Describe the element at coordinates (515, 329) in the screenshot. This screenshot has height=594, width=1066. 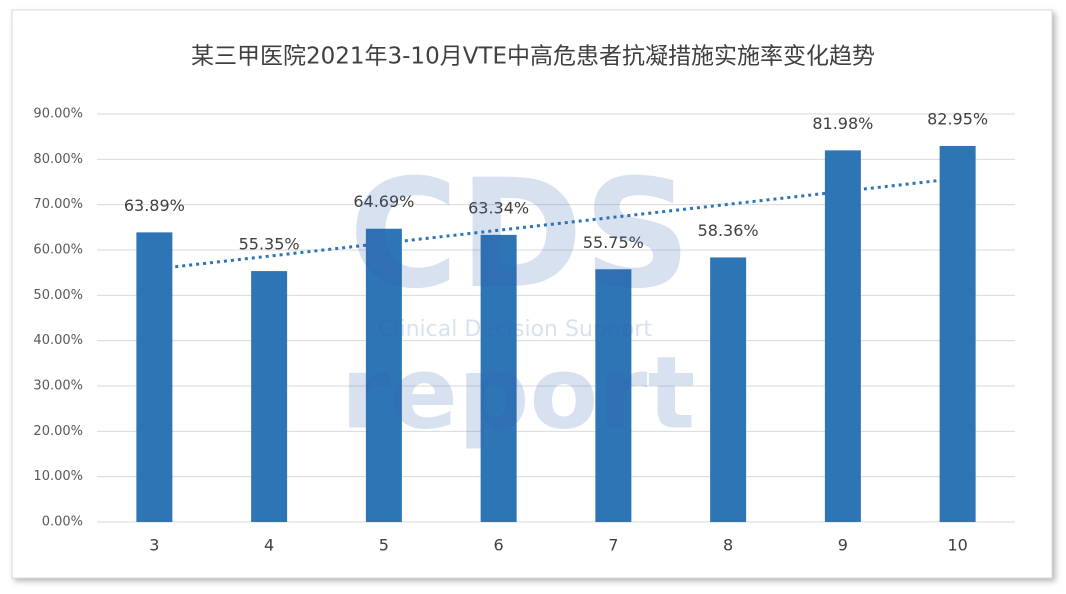
I see `watermark-subtitle: Clinical Decision Support` at that location.